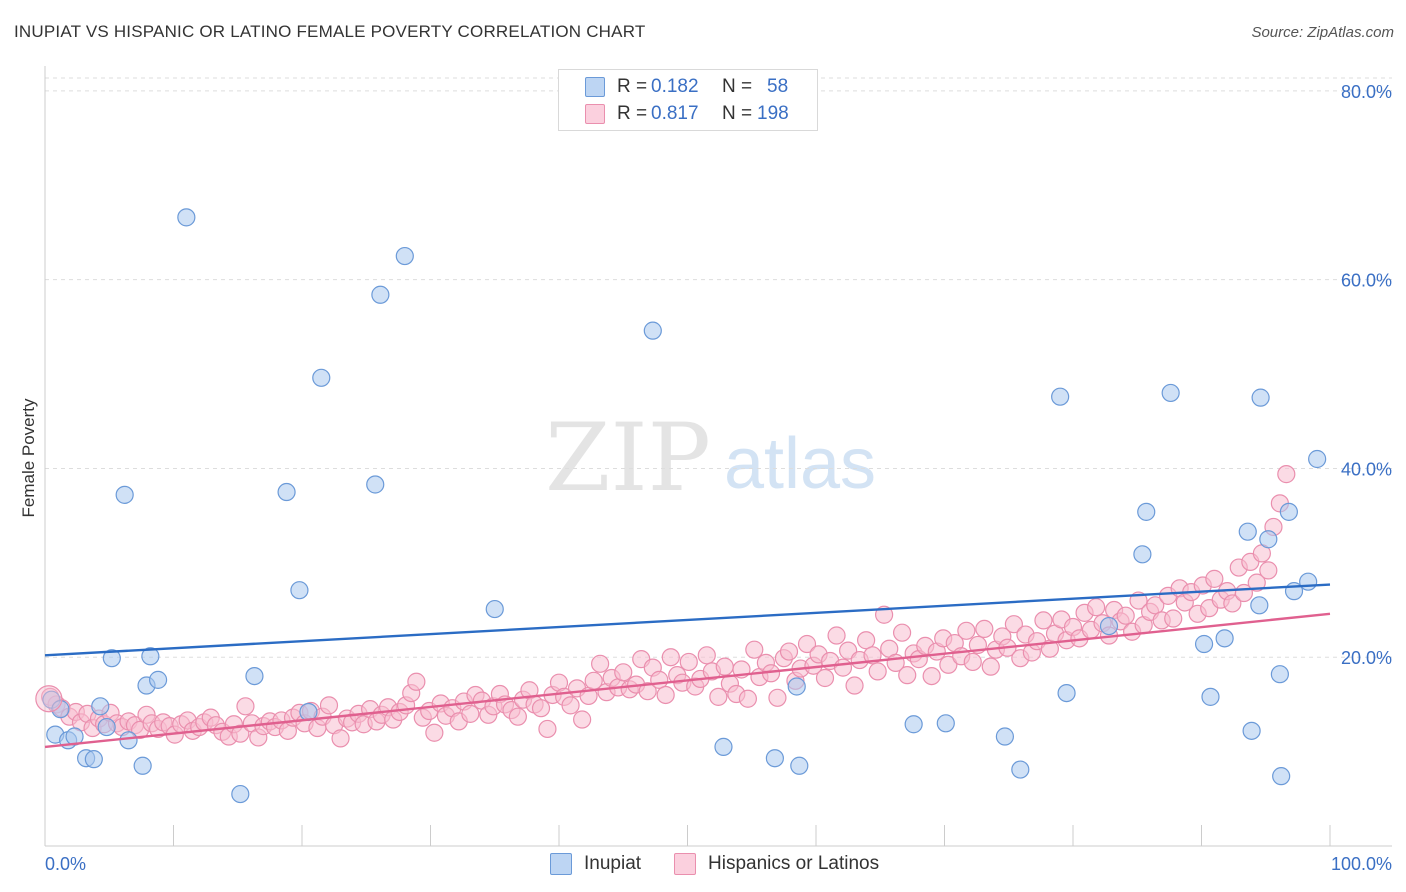 This screenshot has height=892, width=1406. I want to click on hispanic-n-value: 198, so click(773, 113).